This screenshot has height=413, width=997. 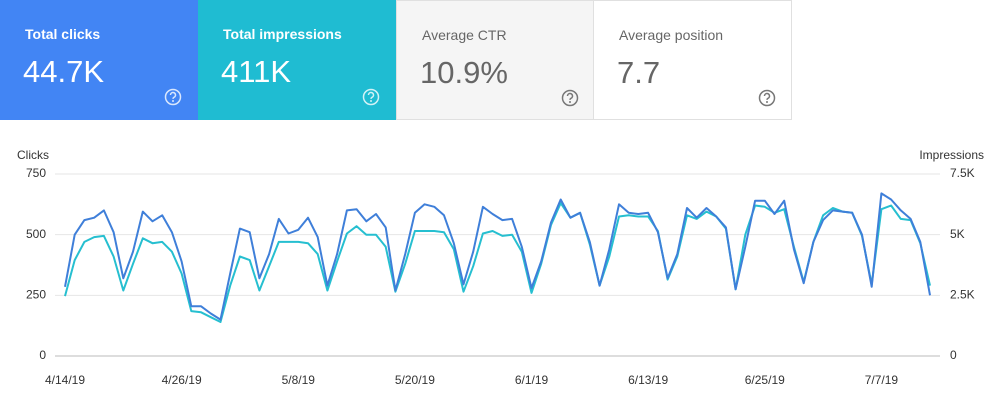 What do you see at coordinates (42, 355) in the screenshot?
I see `y-tick-label: 0` at bounding box center [42, 355].